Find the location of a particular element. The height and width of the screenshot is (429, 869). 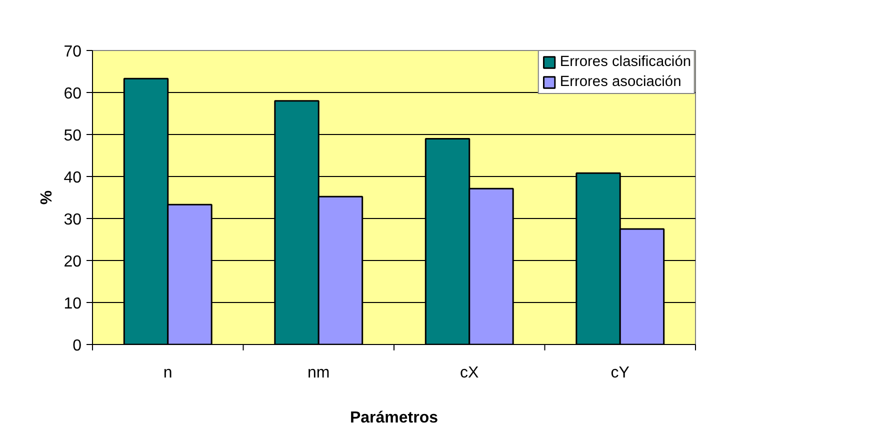

y-tick-label: 10 is located at coordinates (73, 304).